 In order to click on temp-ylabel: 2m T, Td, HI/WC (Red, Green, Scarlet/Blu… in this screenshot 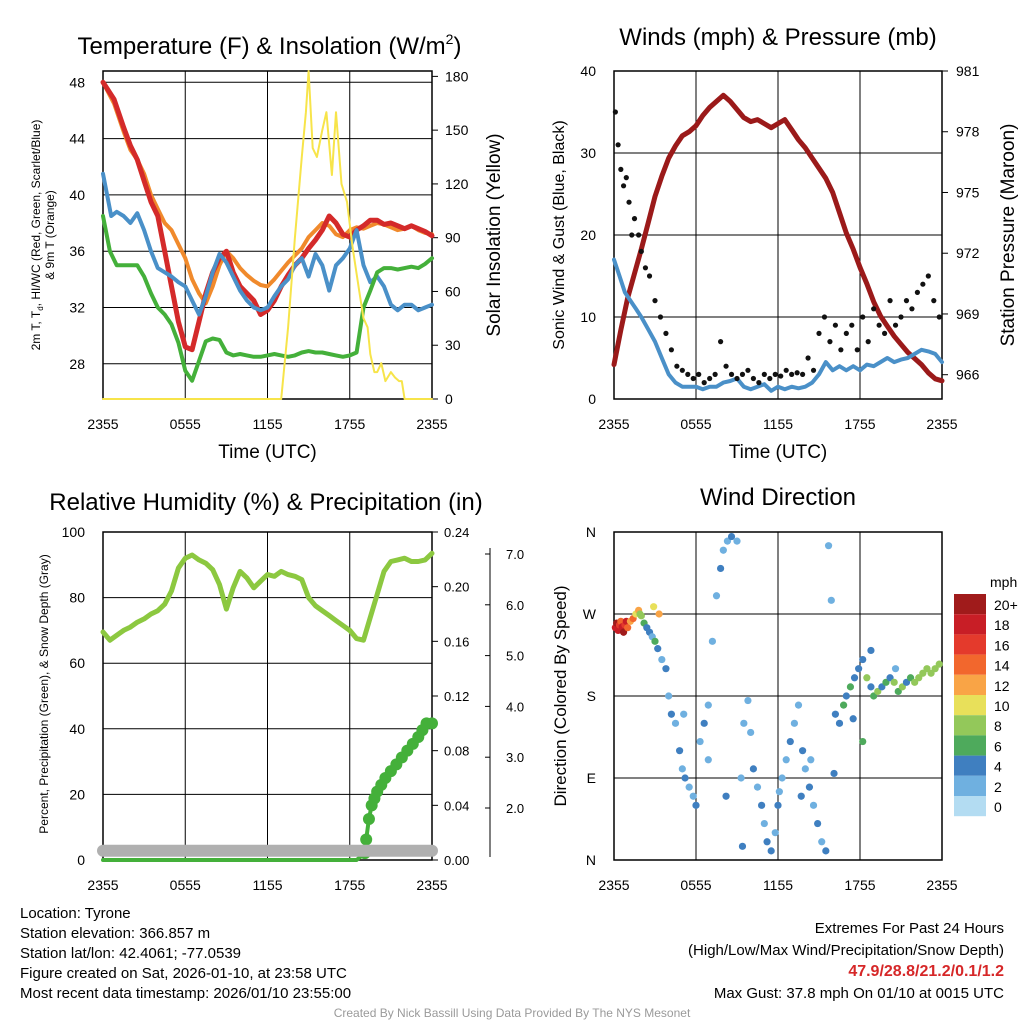, I will do `click(37, 235)`.